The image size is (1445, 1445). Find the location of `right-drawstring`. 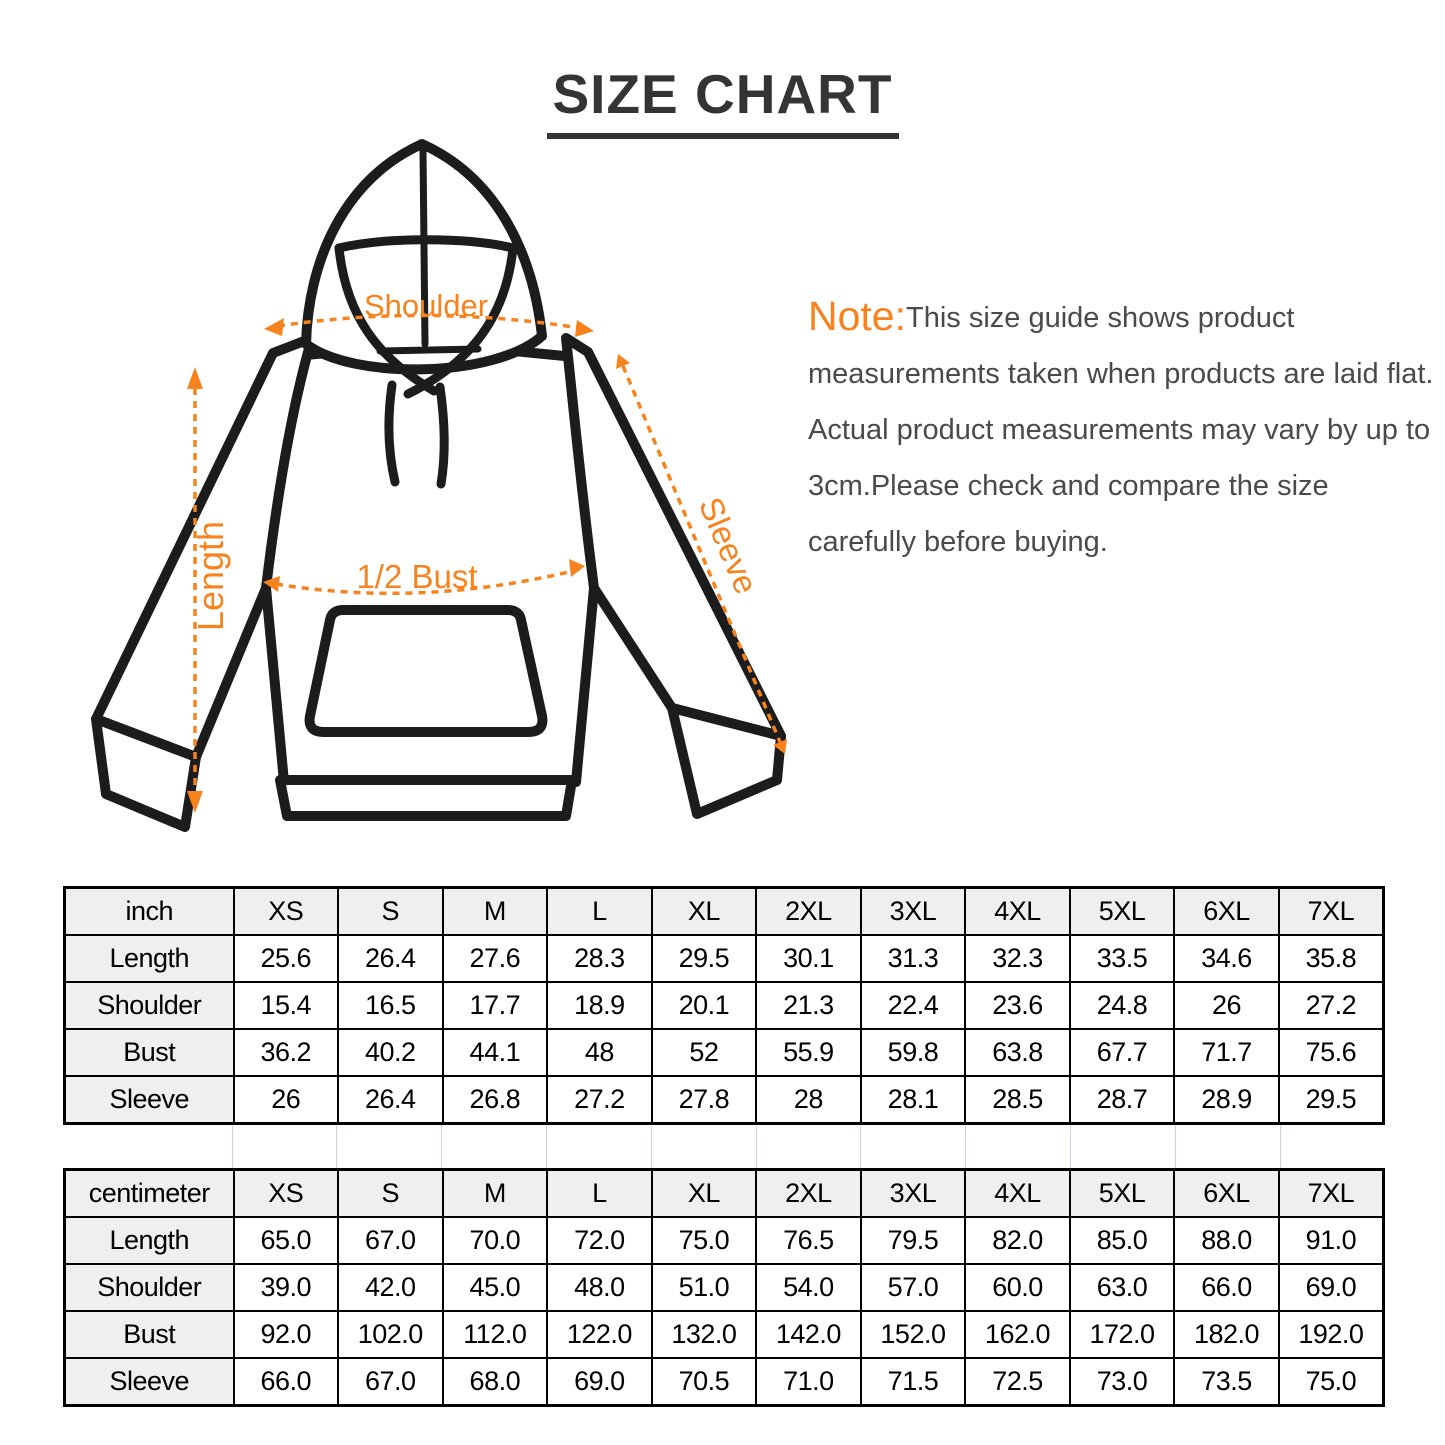

right-drawstring is located at coordinates (442, 435).